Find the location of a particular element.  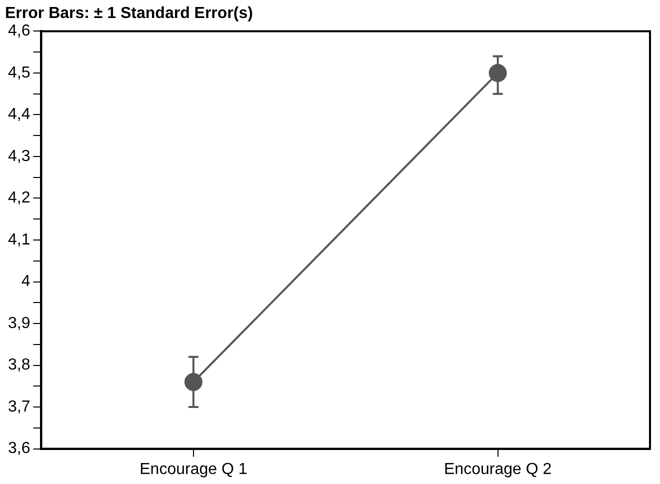

y-tick-label: 4 is located at coordinates (25, 281).